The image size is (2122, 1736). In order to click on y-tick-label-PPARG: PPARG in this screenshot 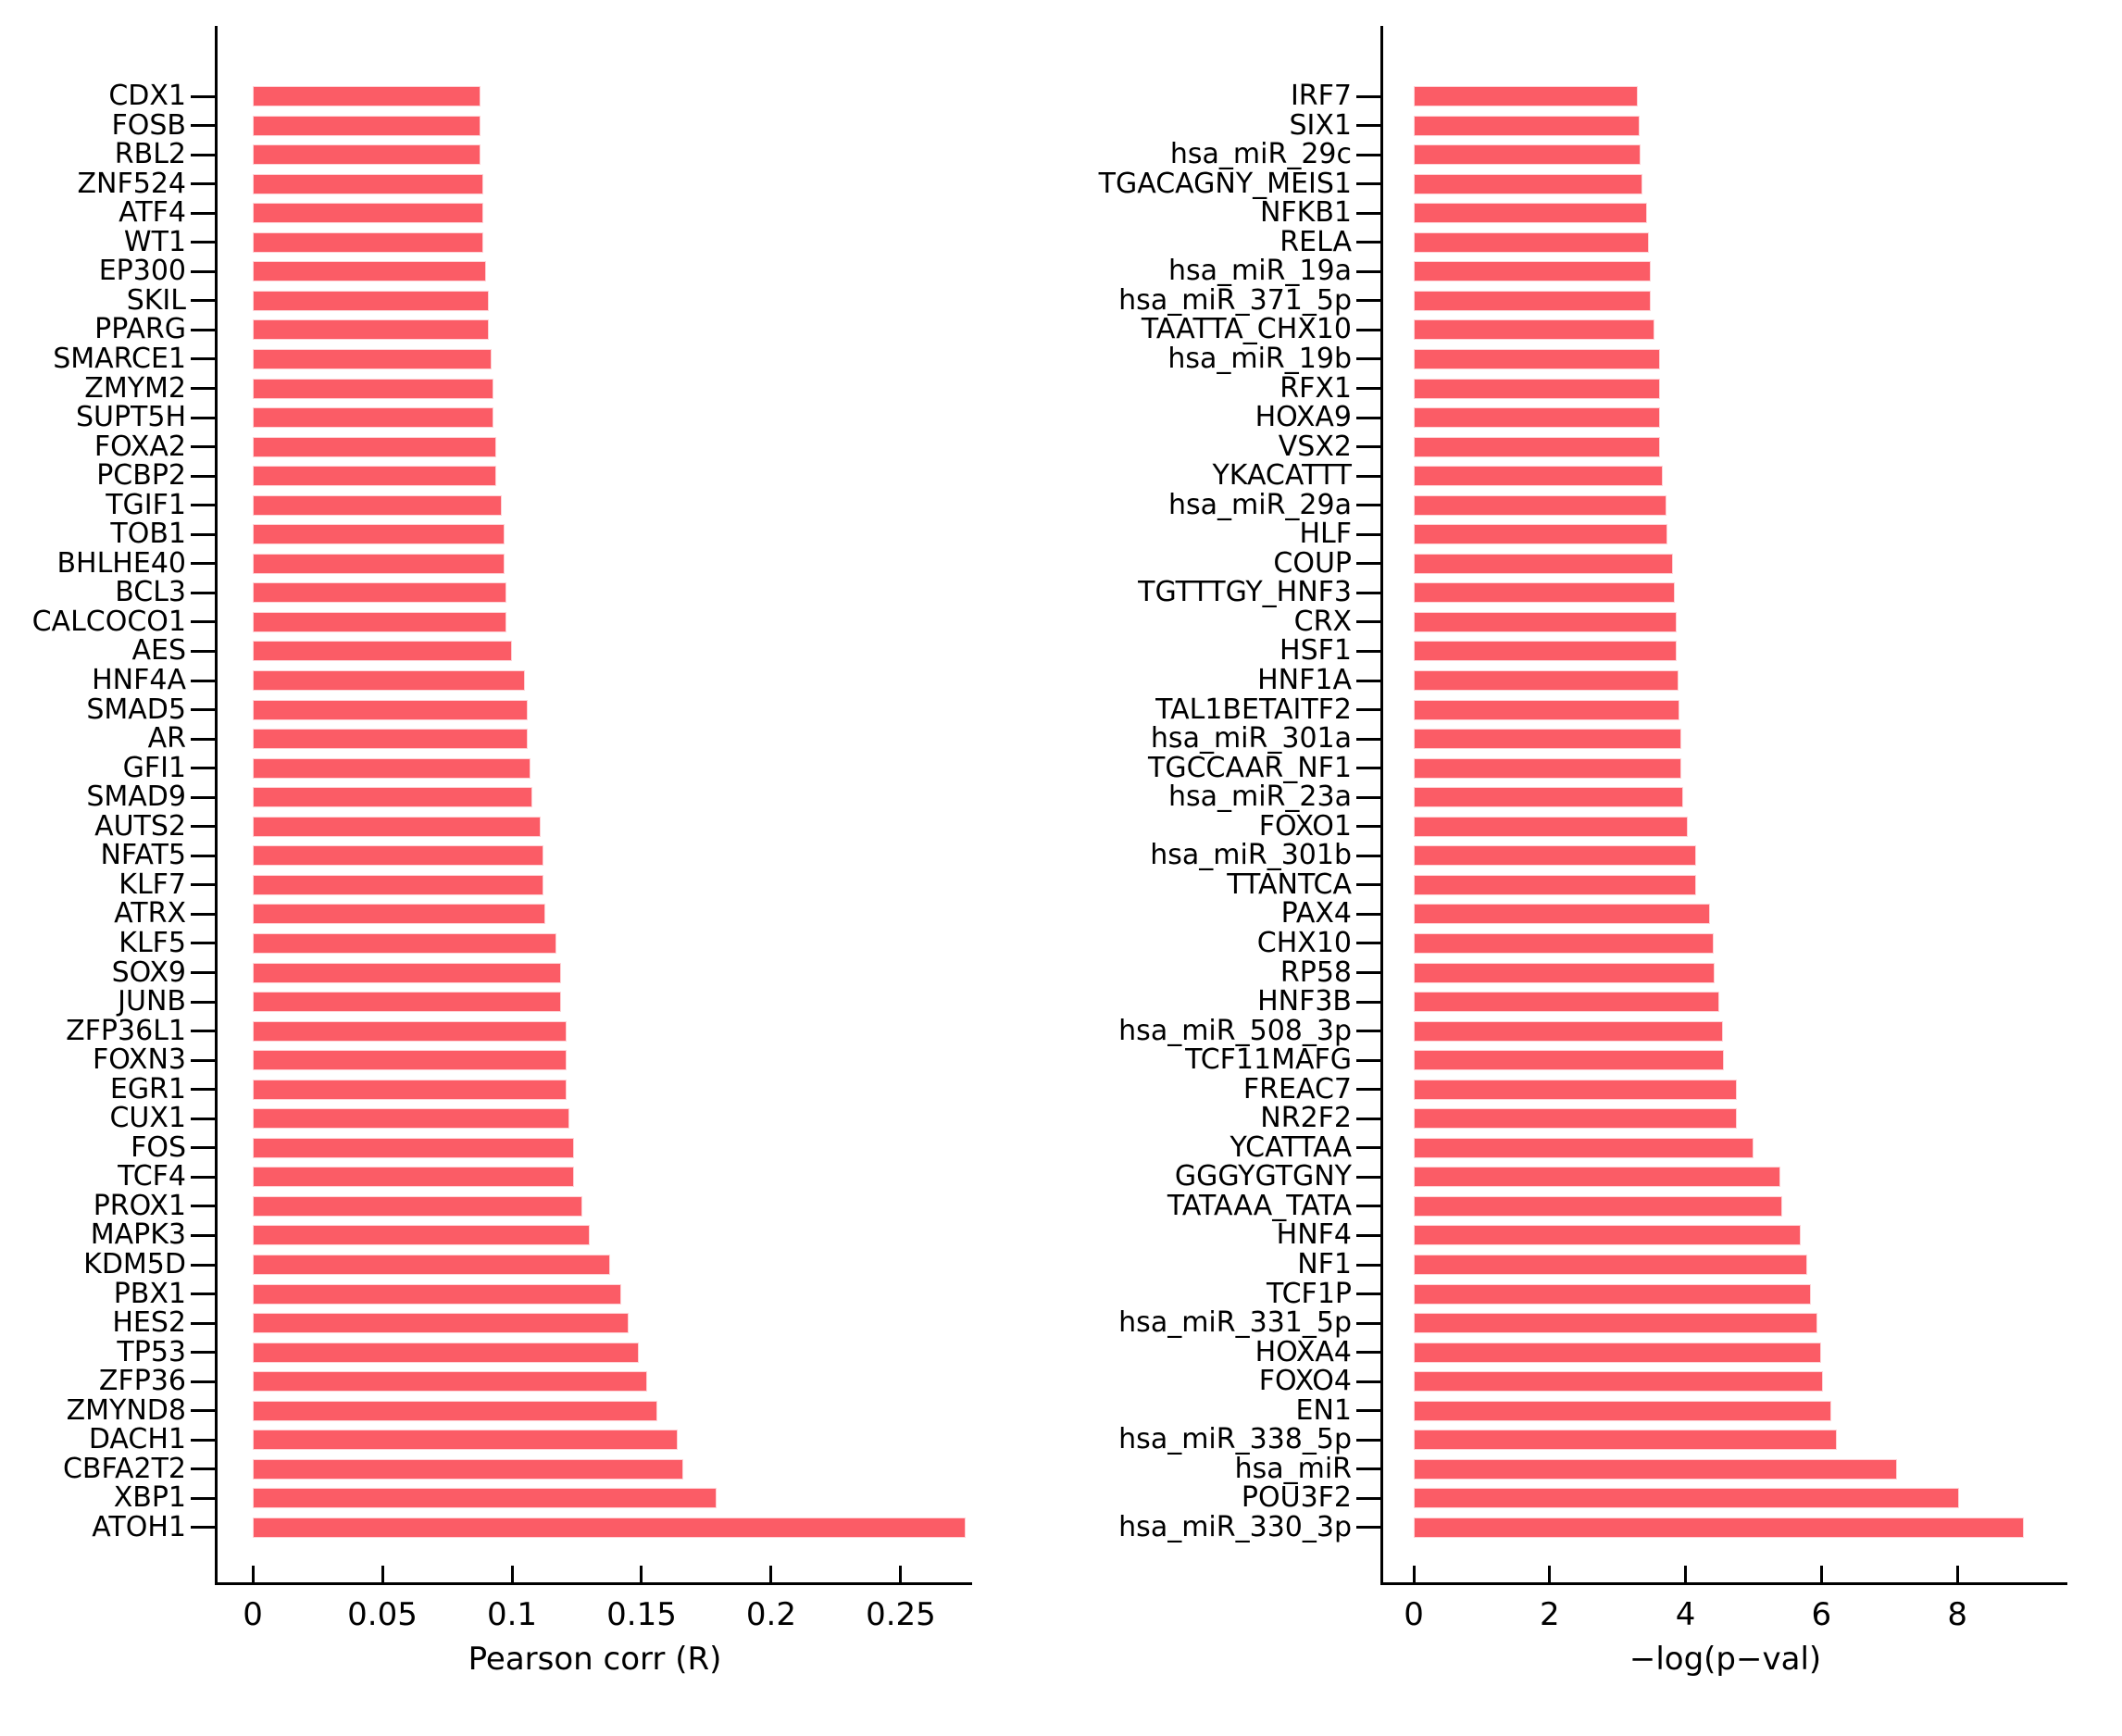, I will do `click(140, 329)`.